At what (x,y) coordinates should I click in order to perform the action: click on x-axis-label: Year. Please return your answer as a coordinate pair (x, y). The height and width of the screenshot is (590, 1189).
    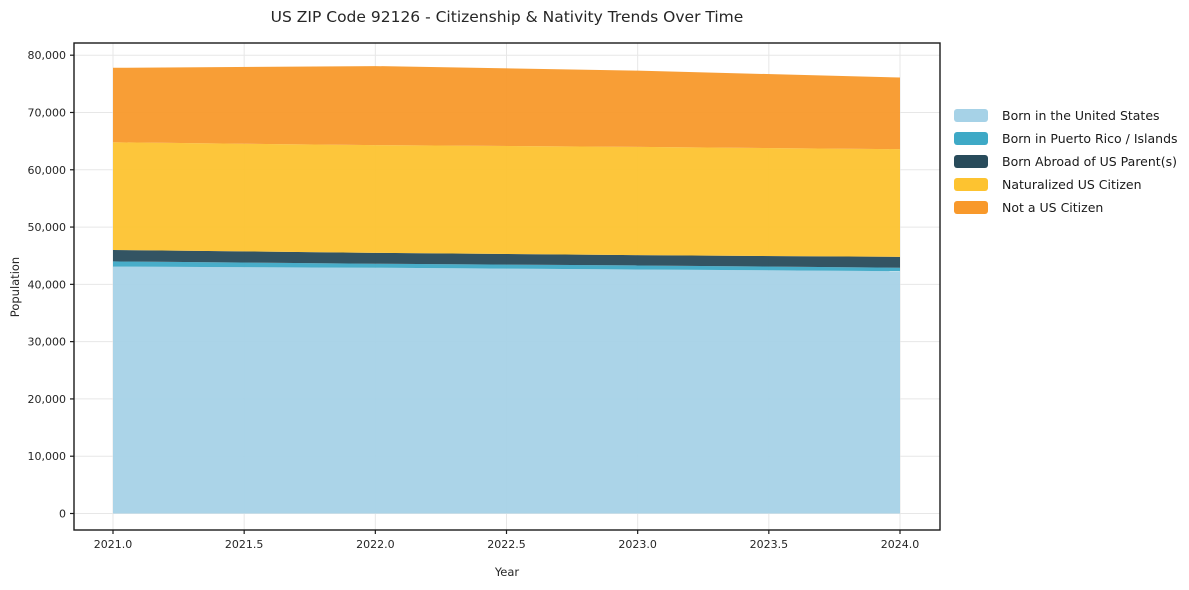
    Looking at the image, I should click on (507, 572).